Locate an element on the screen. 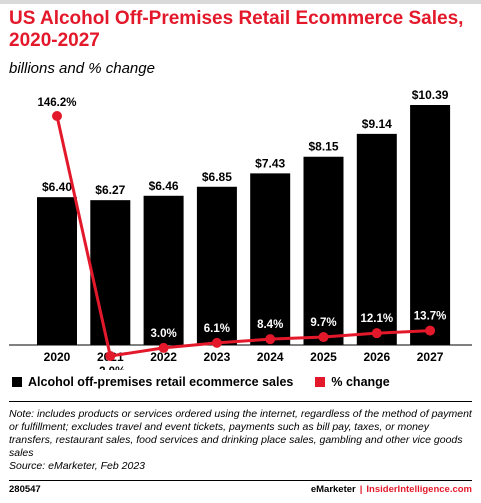 The width and height of the screenshot is (481, 503). x-tick-label: 2020 is located at coordinates (57, 357).